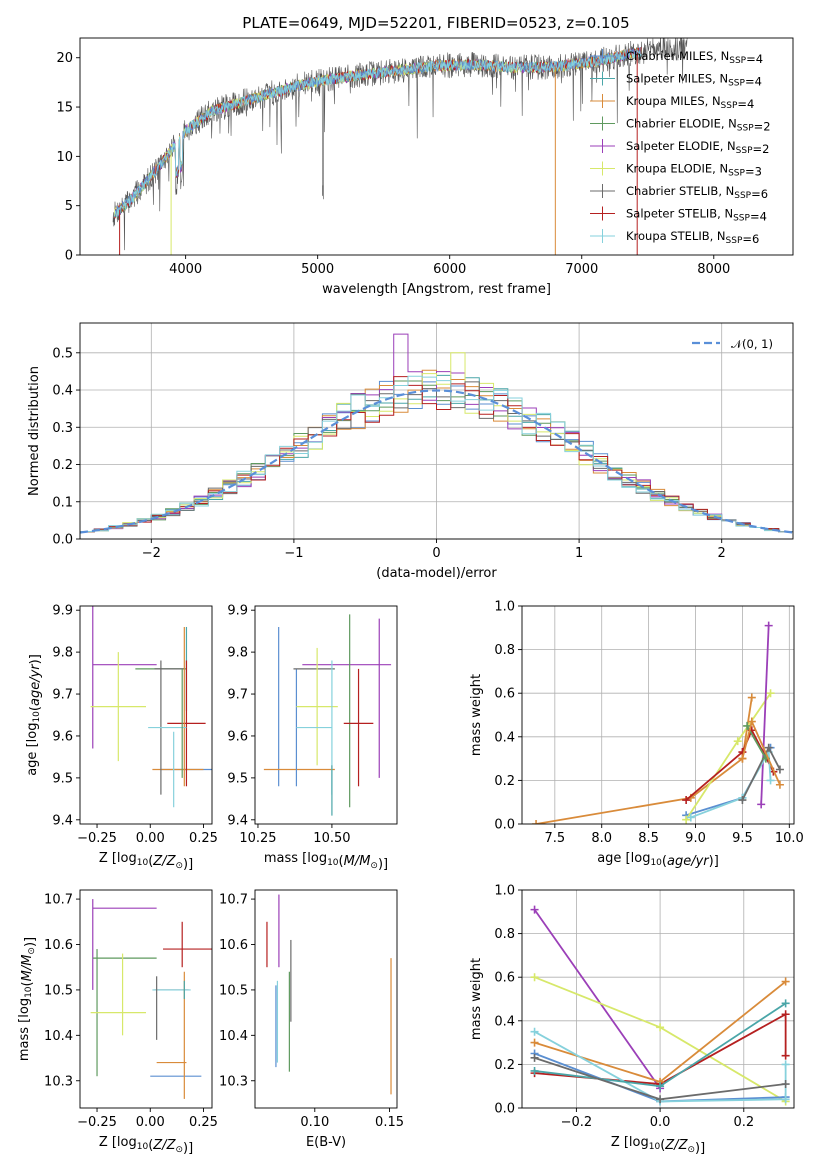 Image resolution: width=819 pixels, height=1170 pixels. What do you see at coordinates (579, 553) in the screenshot?
I see `x-tick-label: 1` at bounding box center [579, 553].